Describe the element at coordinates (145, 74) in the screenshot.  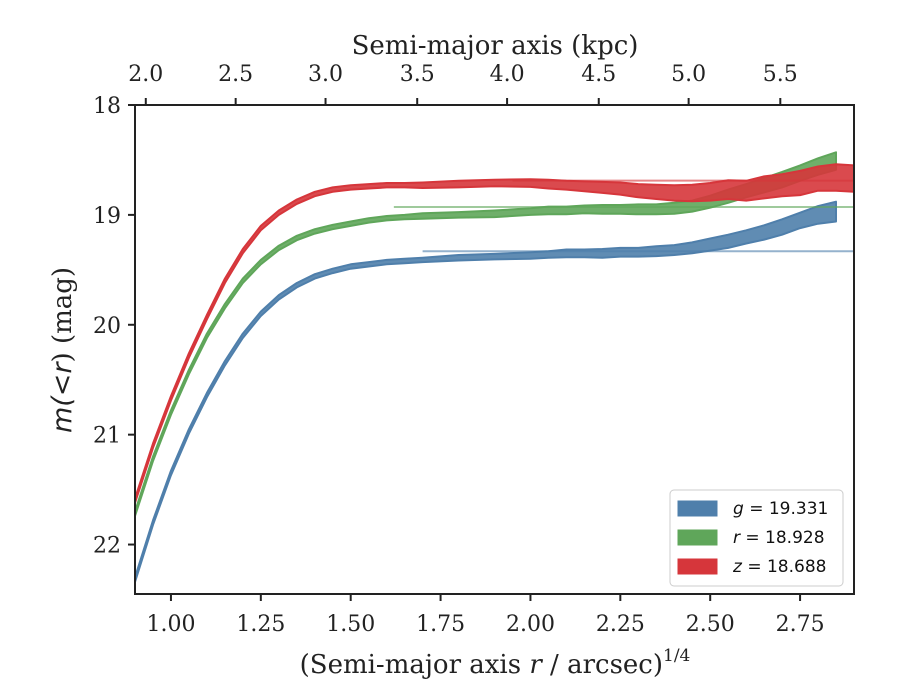
I see `top-x-tick-label: 2.0` at that location.